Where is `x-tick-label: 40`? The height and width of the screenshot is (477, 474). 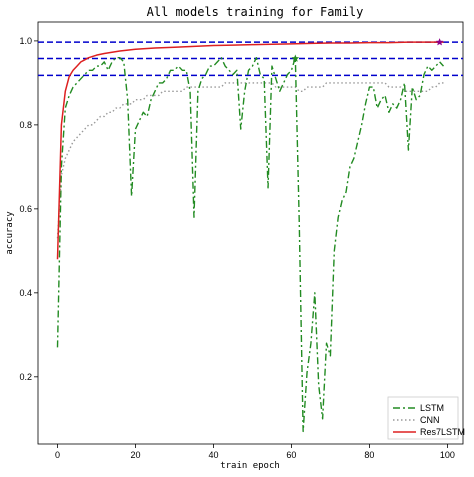
x-tick-label: 40 is located at coordinates (213, 455).